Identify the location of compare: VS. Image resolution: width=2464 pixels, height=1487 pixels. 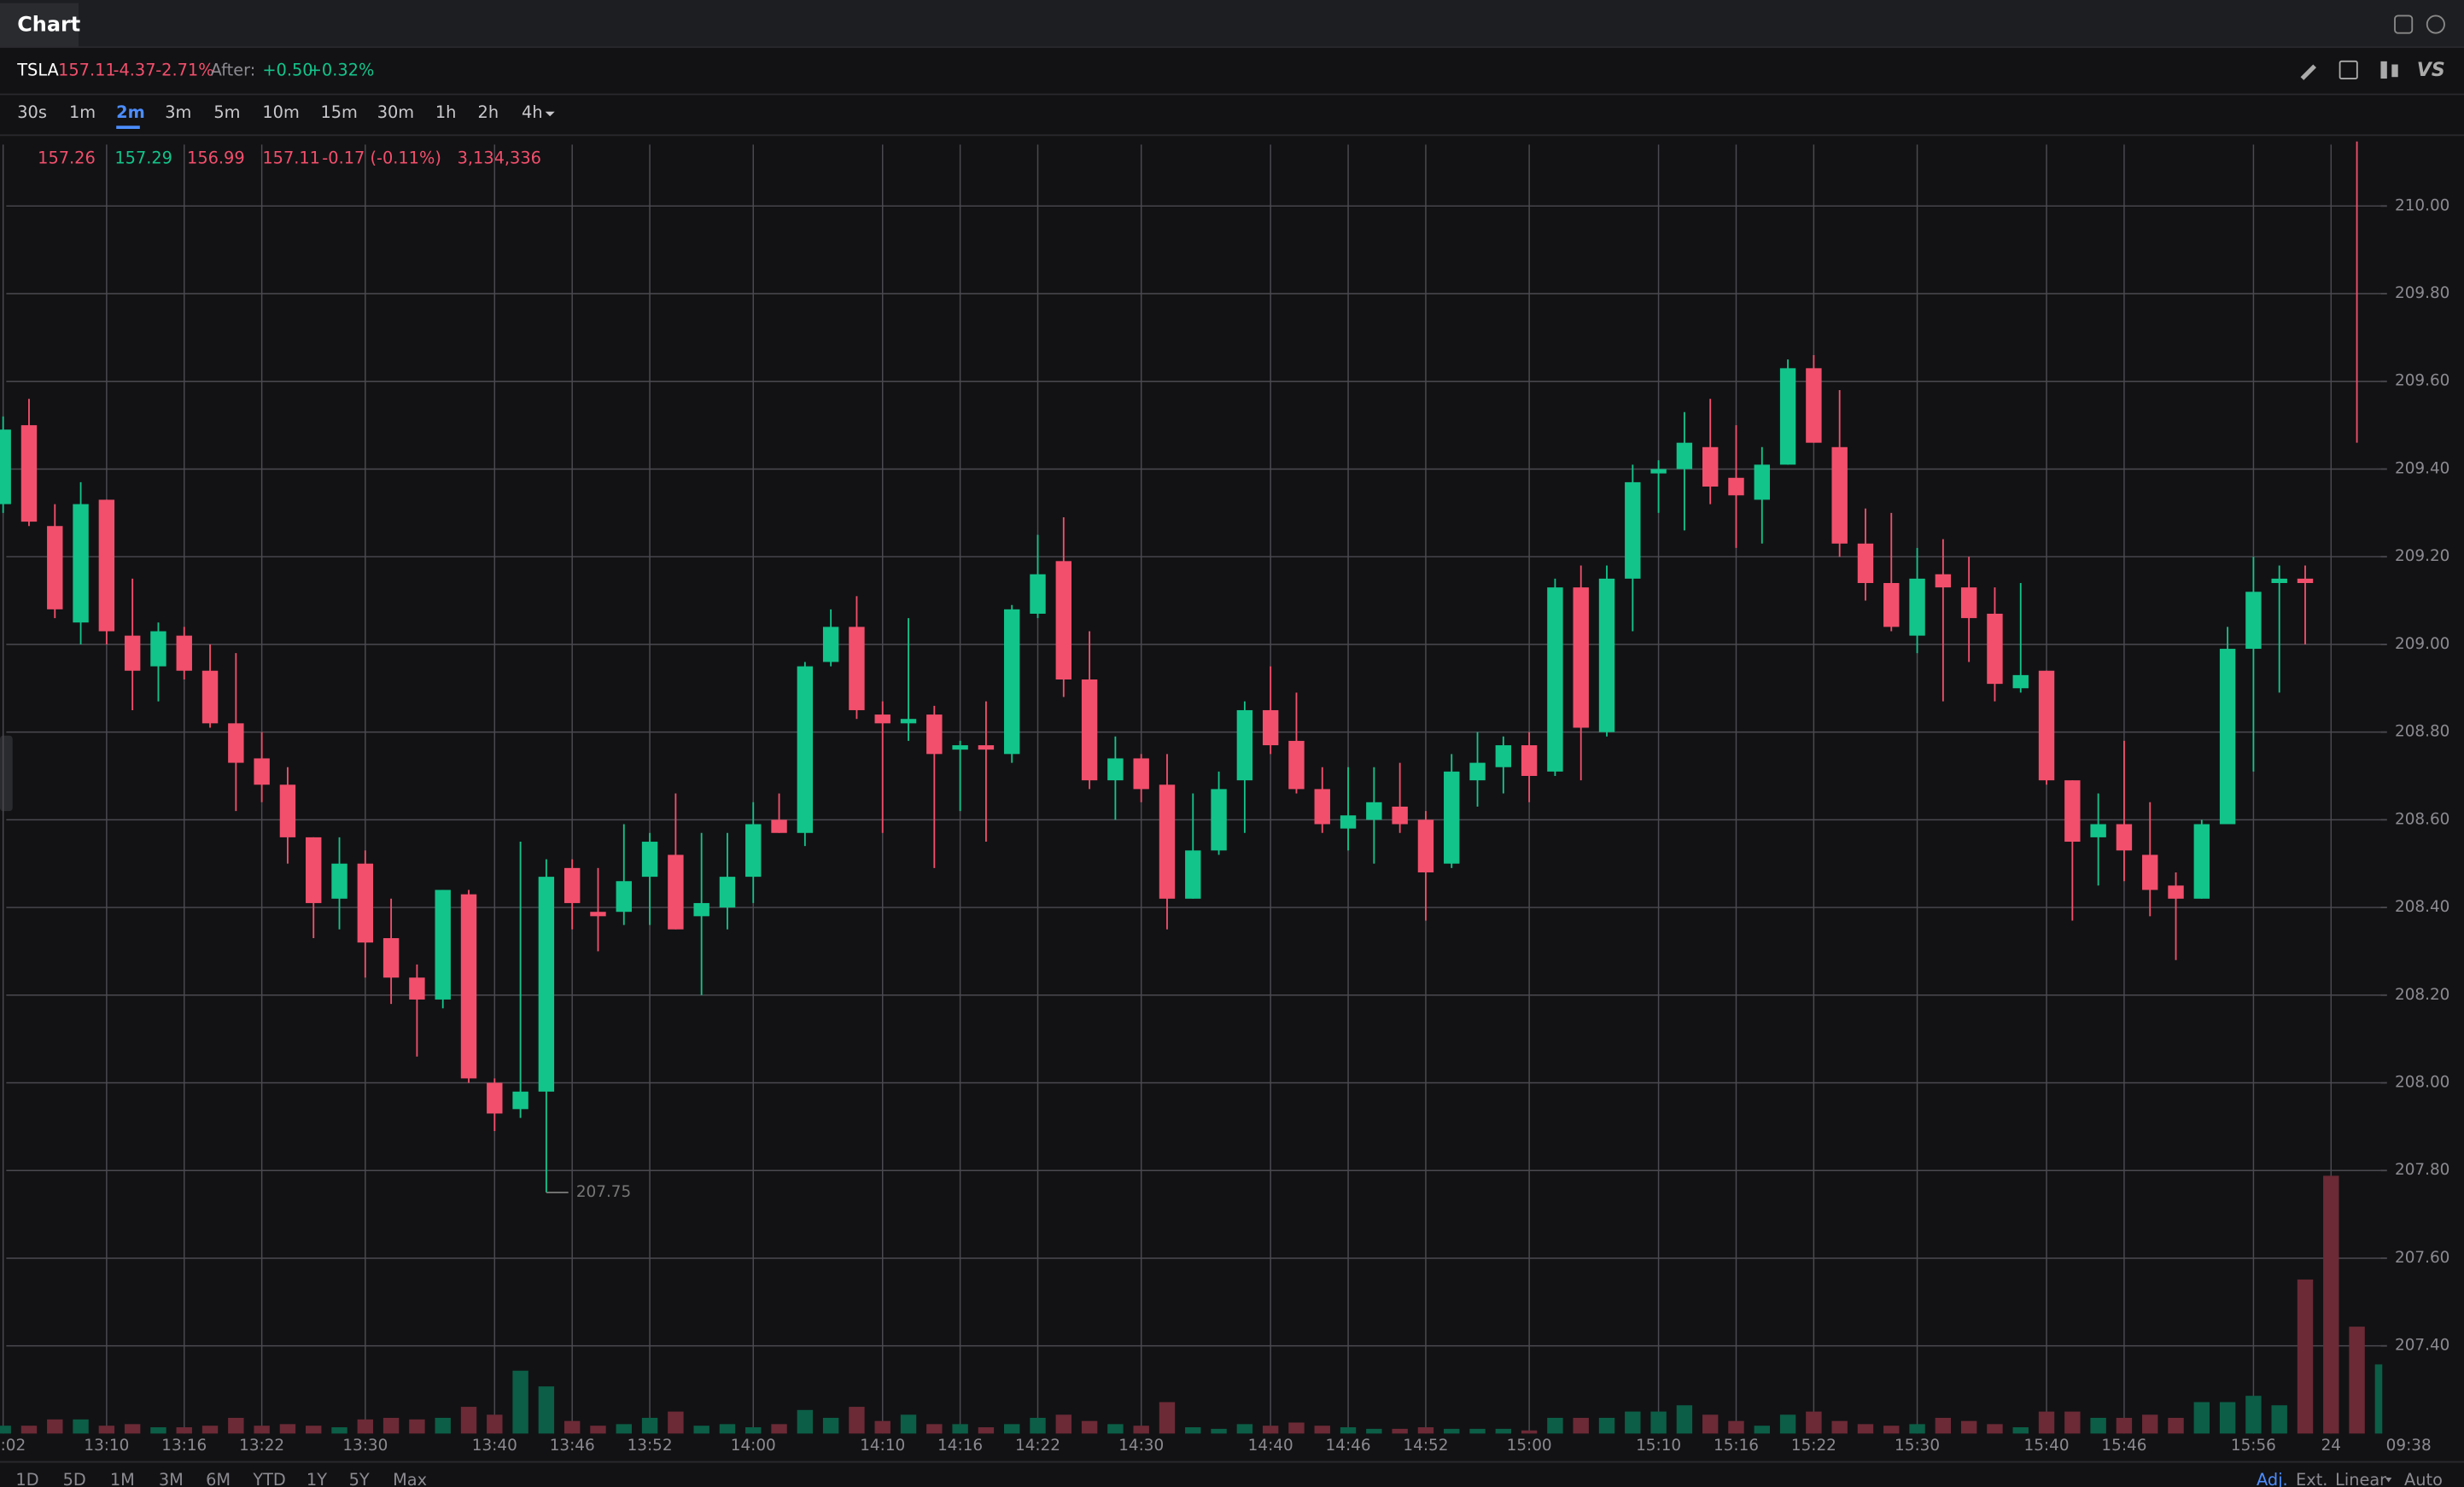
(2431, 70).